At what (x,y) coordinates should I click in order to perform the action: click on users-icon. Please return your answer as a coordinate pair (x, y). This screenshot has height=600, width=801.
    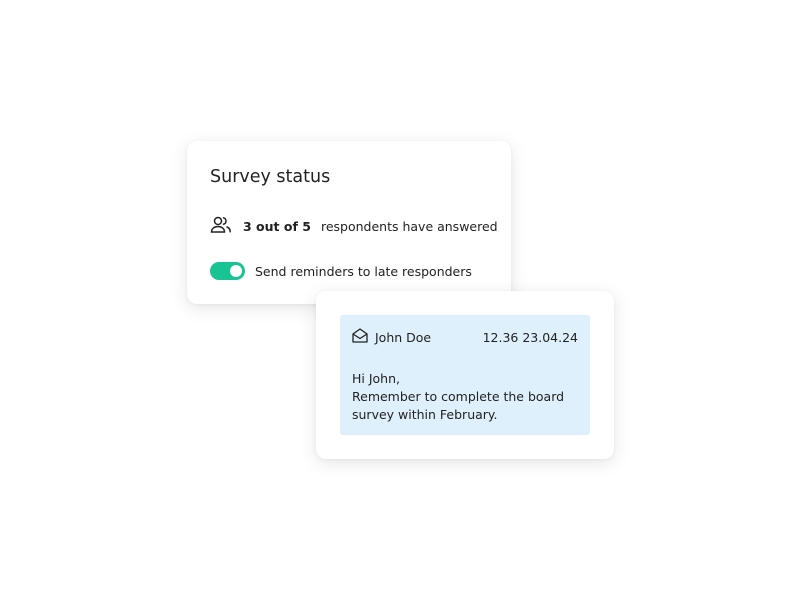
    Looking at the image, I should click on (221, 226).